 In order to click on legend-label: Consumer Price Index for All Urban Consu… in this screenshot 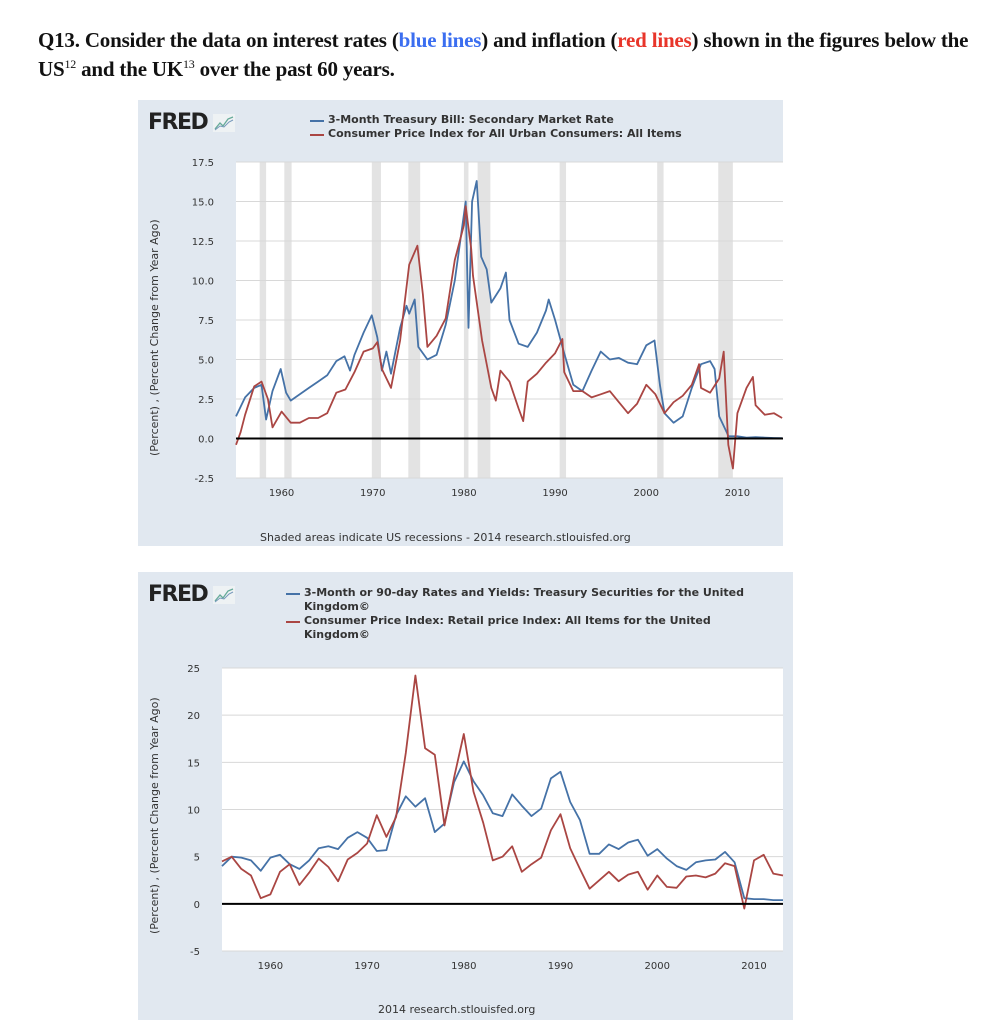, I will do `click(505, 133)`.